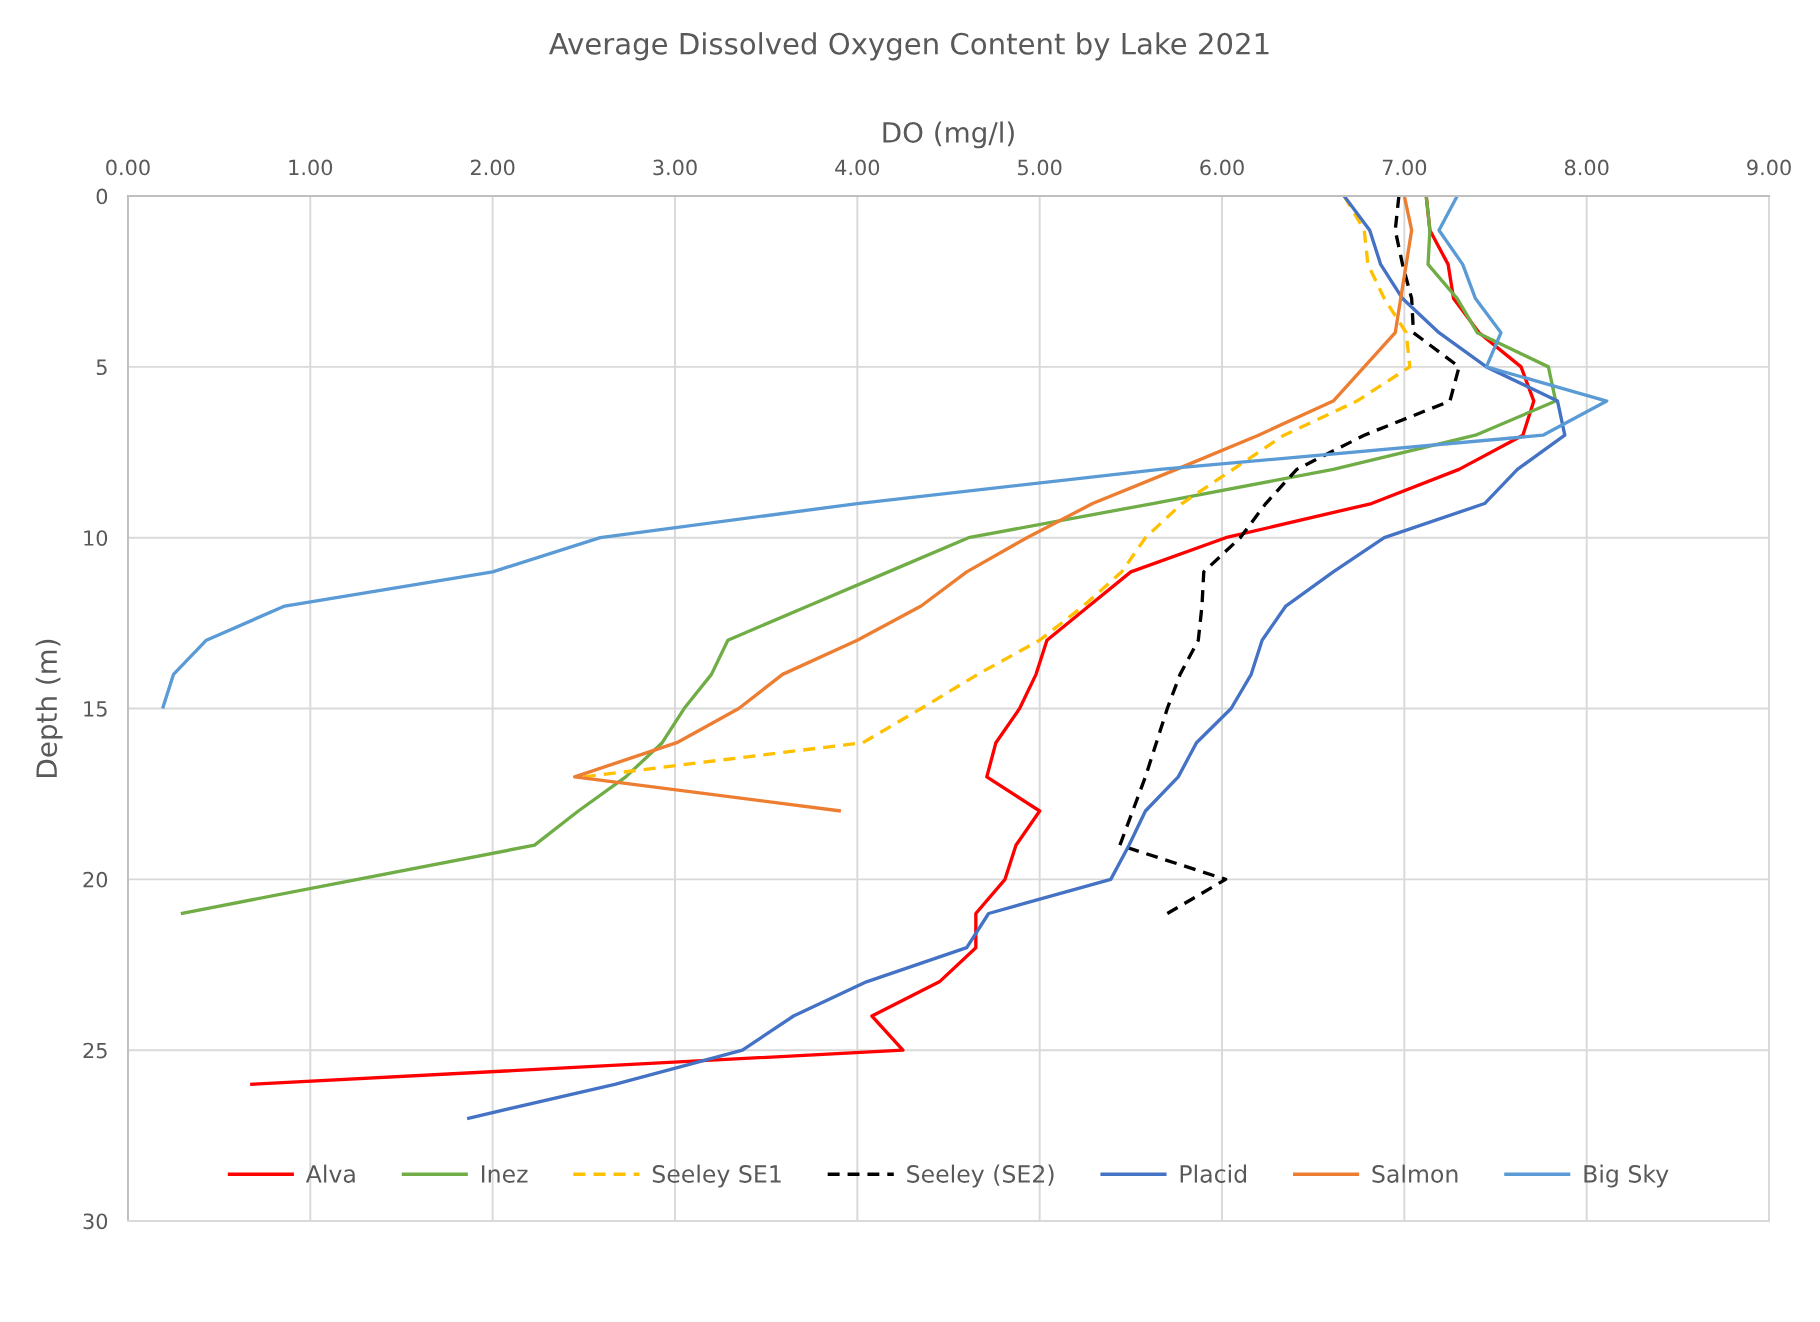 Image resolution: width=1820 pixels, height=1322 pixels. Describe the element at coordinates (716, 1176) in the screenshot. I see `legend-label: Seeley SE1` at that location.